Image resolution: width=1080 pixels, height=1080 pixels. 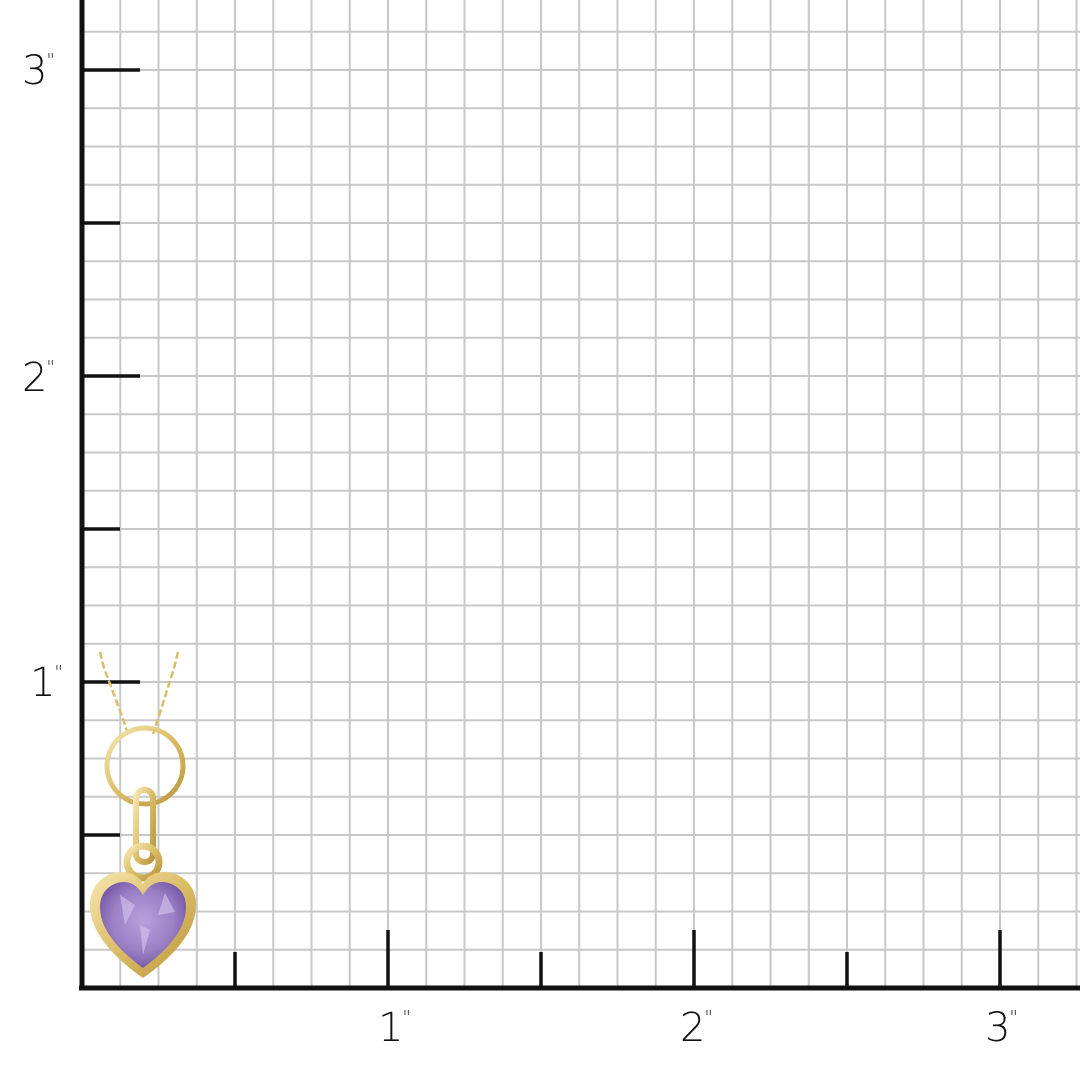 What do you see at coordinates (147, 924) in the screenshot?
I see `stone-facets` at bounding box center [147, 924].